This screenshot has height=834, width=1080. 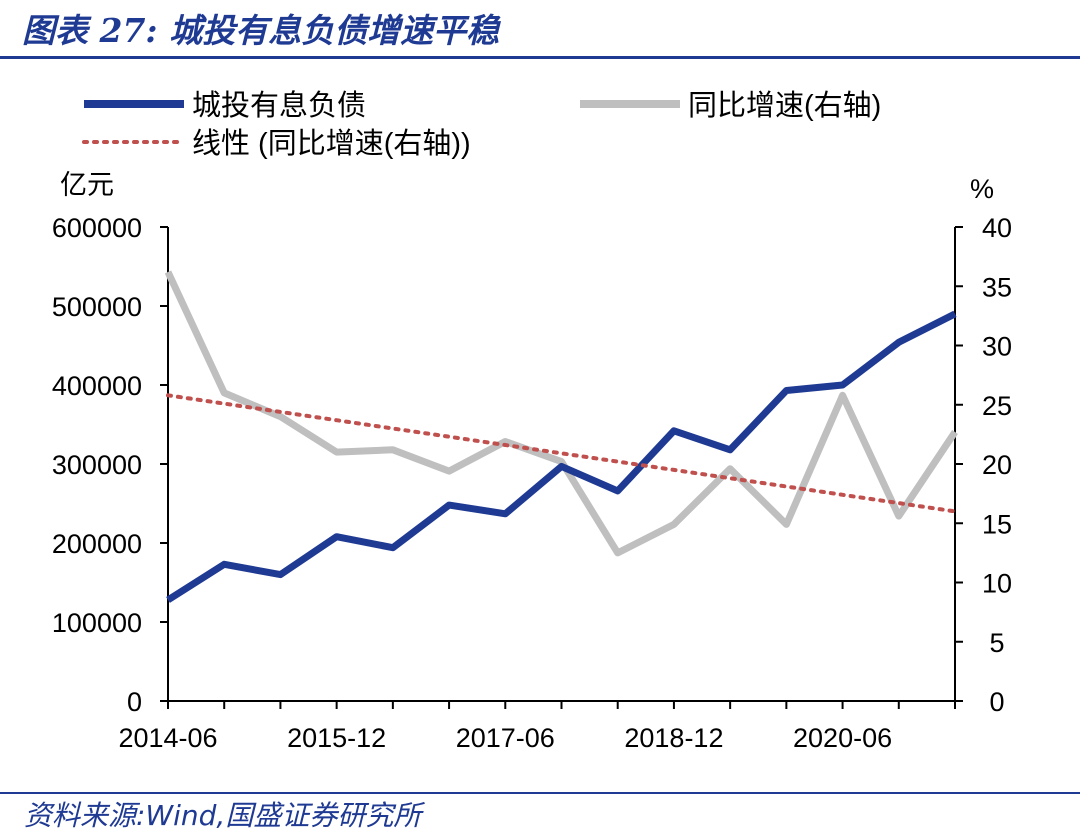 I want to click on left-tick-label: 200000, so click(x=97, y=544).